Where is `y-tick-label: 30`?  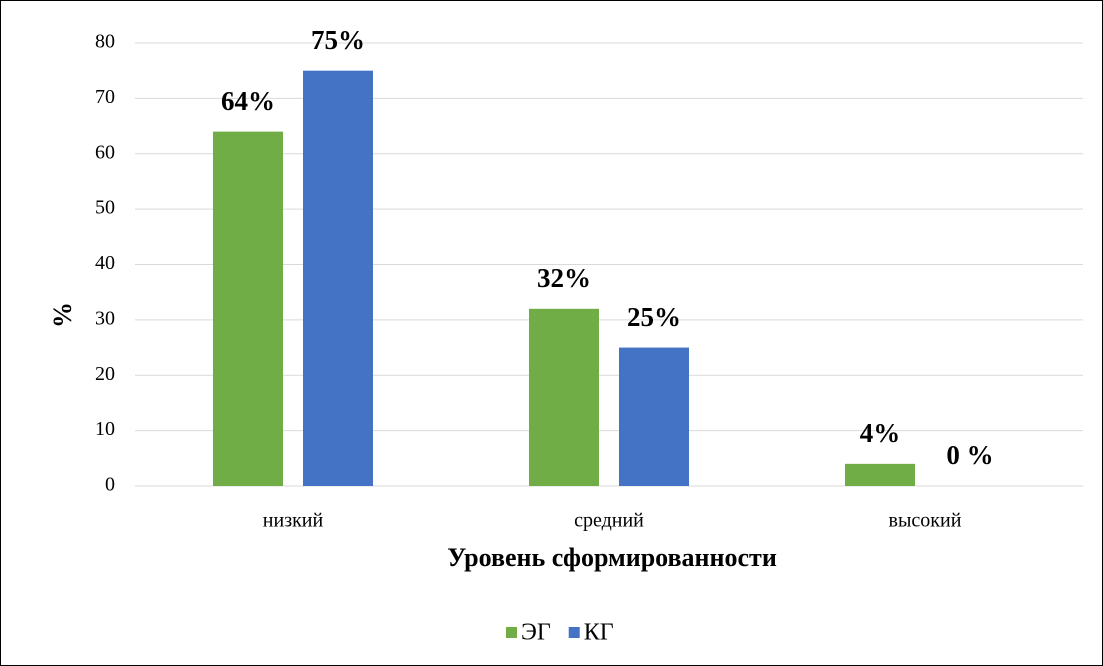
y-tick-label: 30 is located at coordinates (105, 318).